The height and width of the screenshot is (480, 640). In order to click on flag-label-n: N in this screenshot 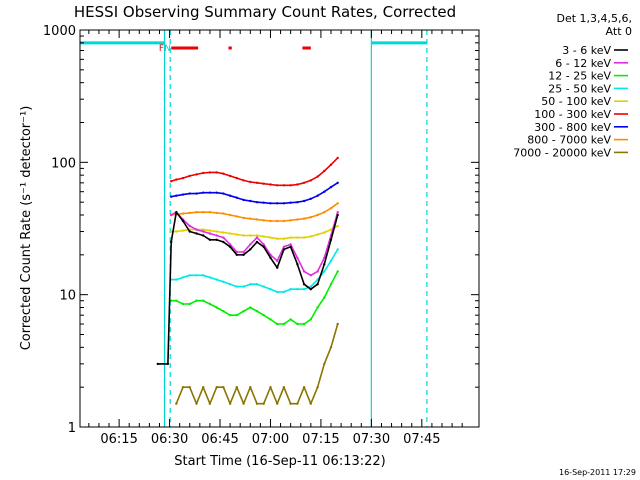, I will do `click(167, 49)`.